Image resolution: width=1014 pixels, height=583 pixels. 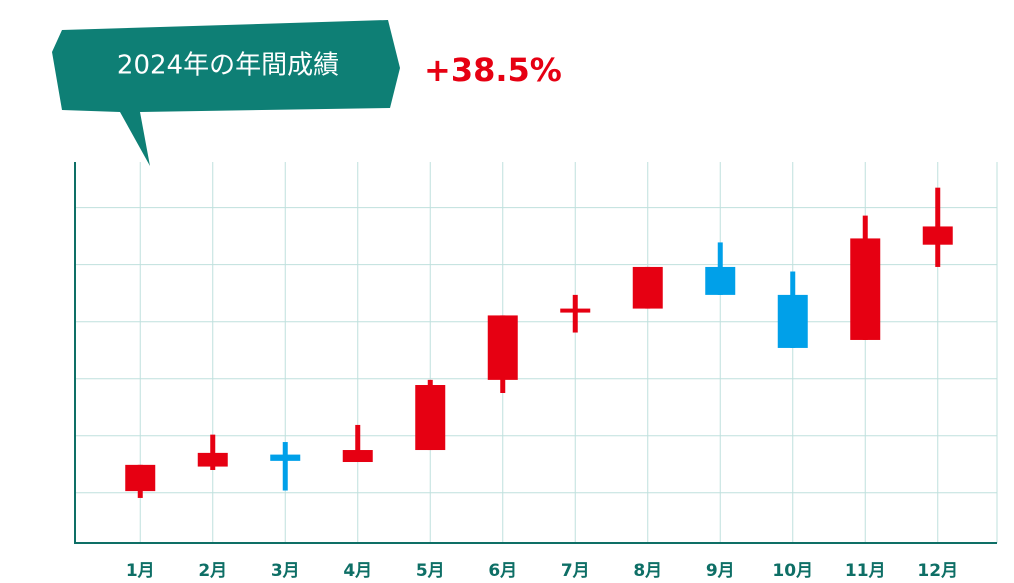 I want to click on title-bubble, so click(x=226, y=93).